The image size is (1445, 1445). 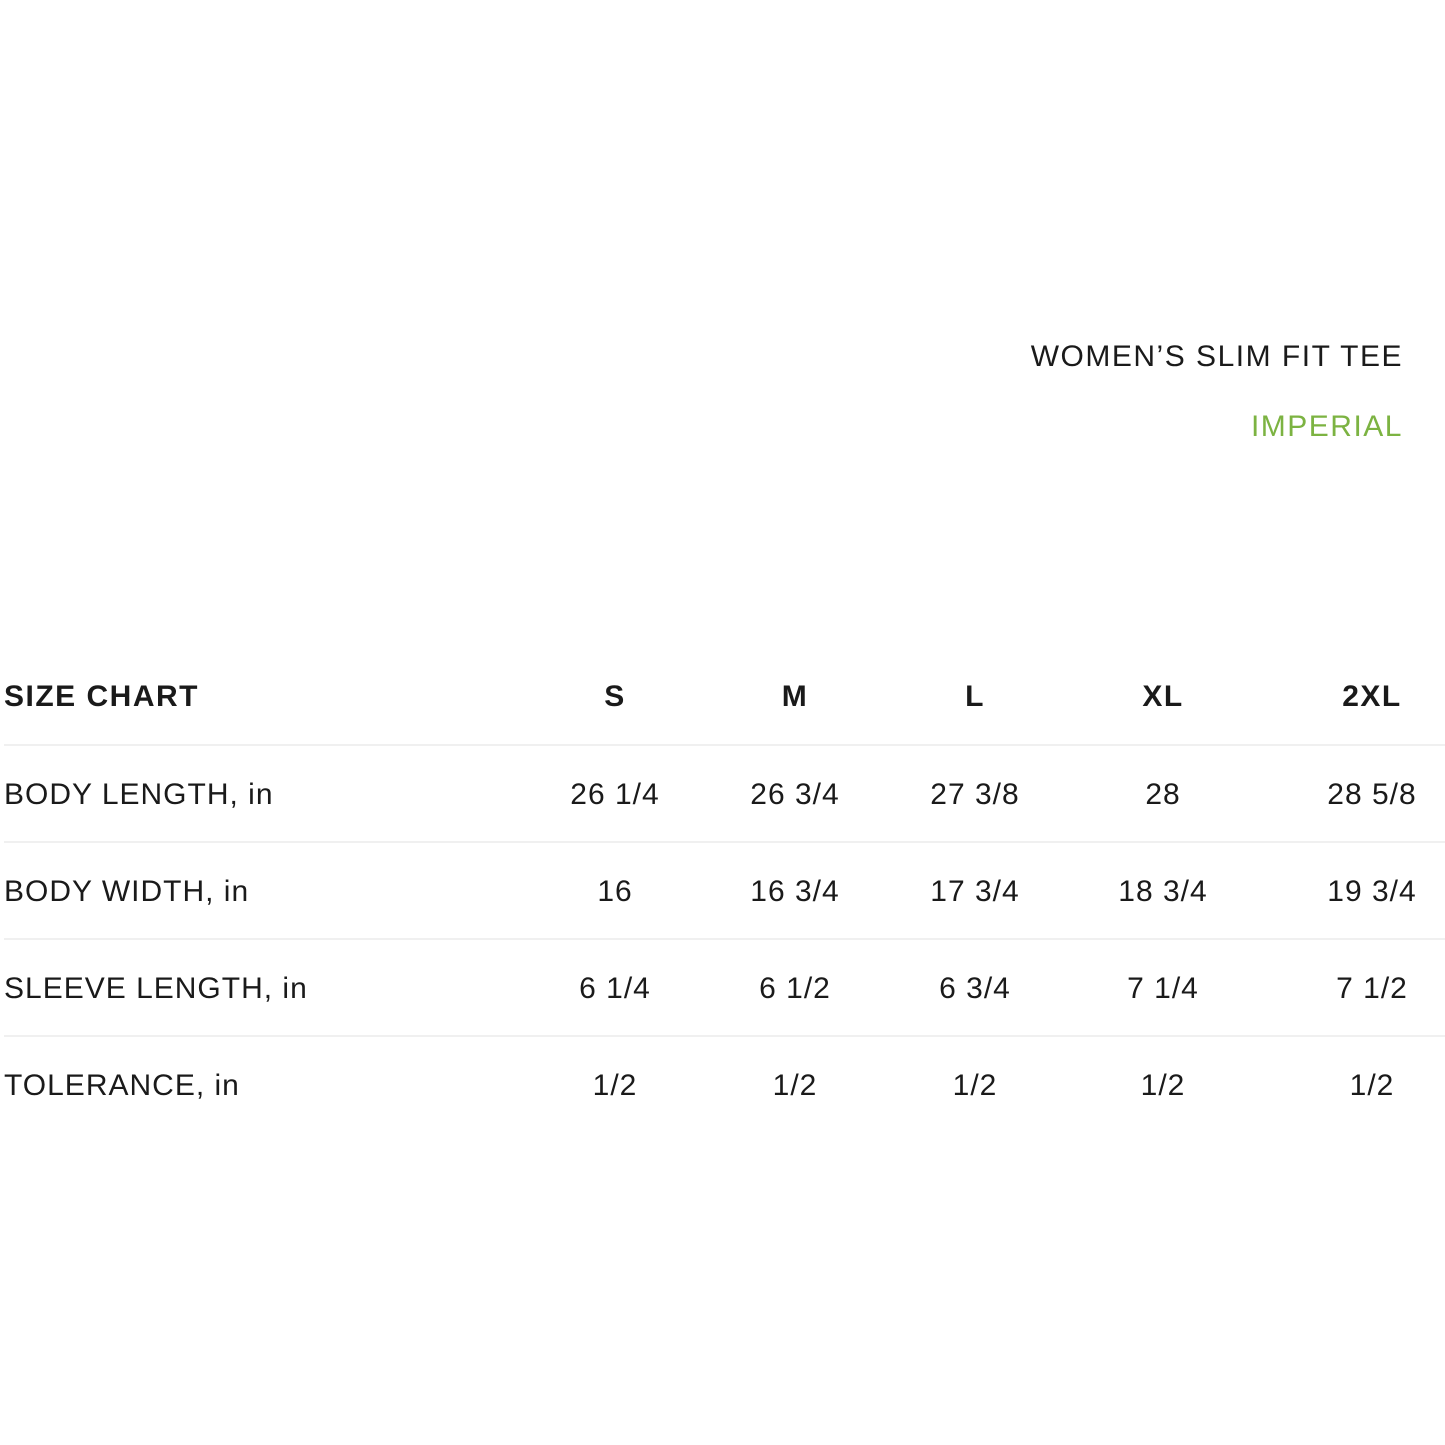 What do you see at coordinates (615, 891) in the screenshot?
I see `cell-s: 16` at bounding box center [615, 891].